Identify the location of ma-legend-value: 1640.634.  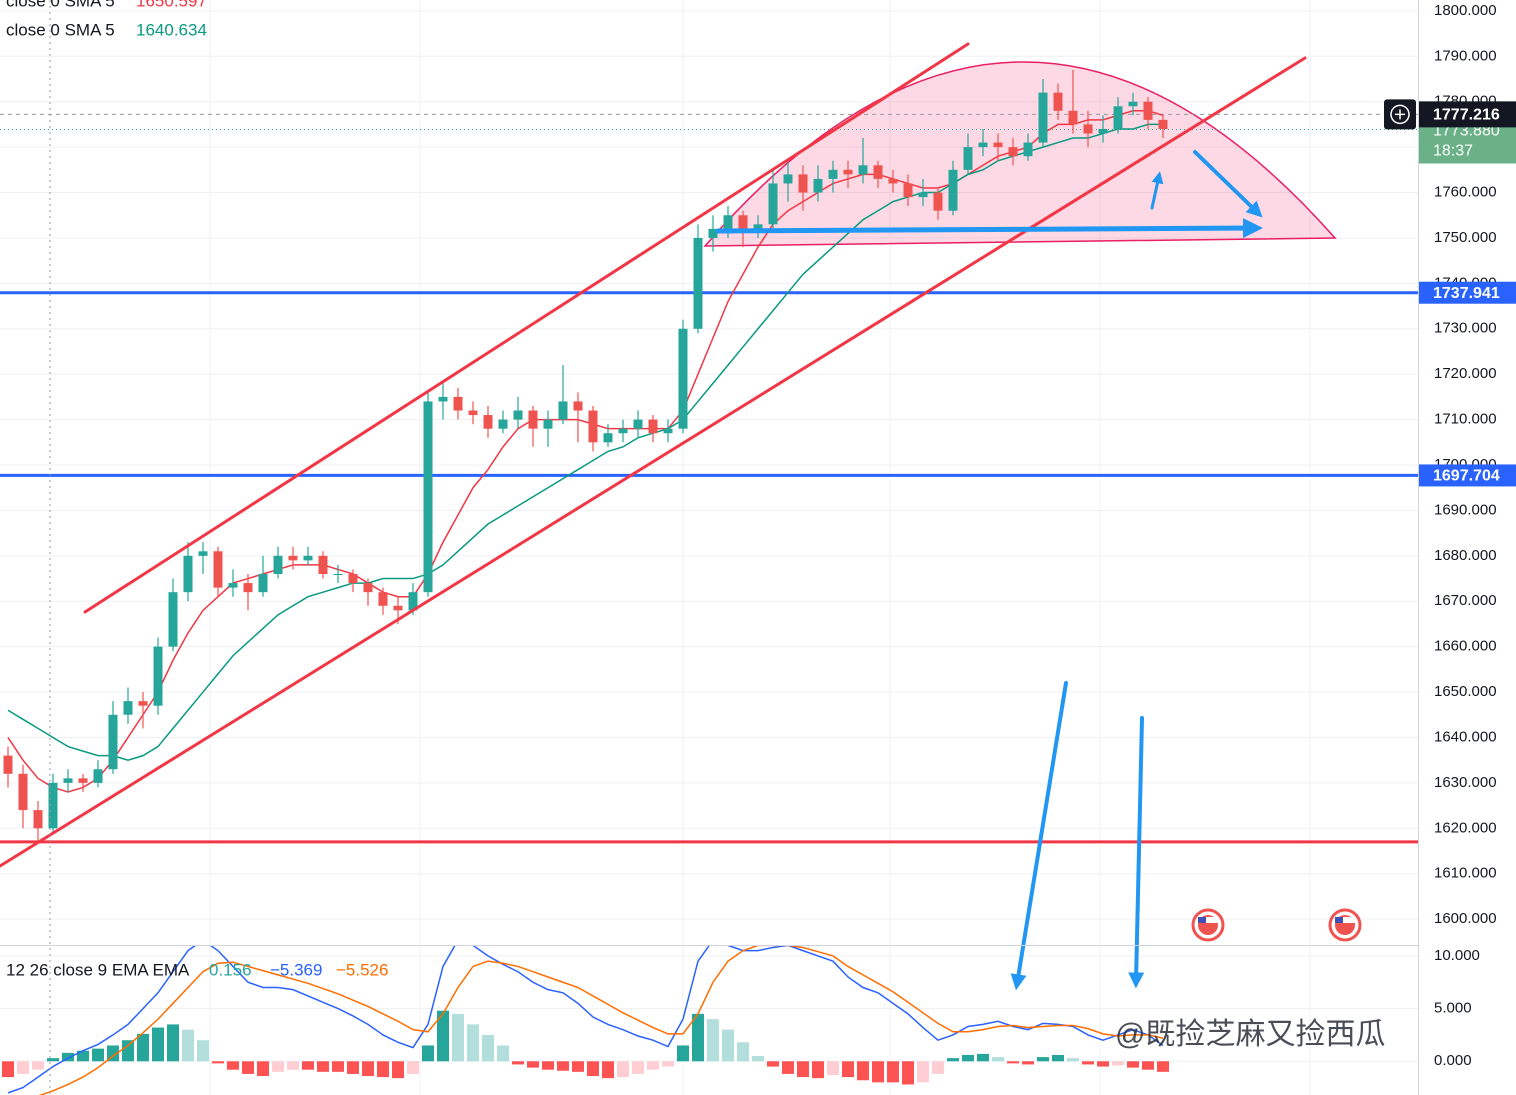
(171, 29).